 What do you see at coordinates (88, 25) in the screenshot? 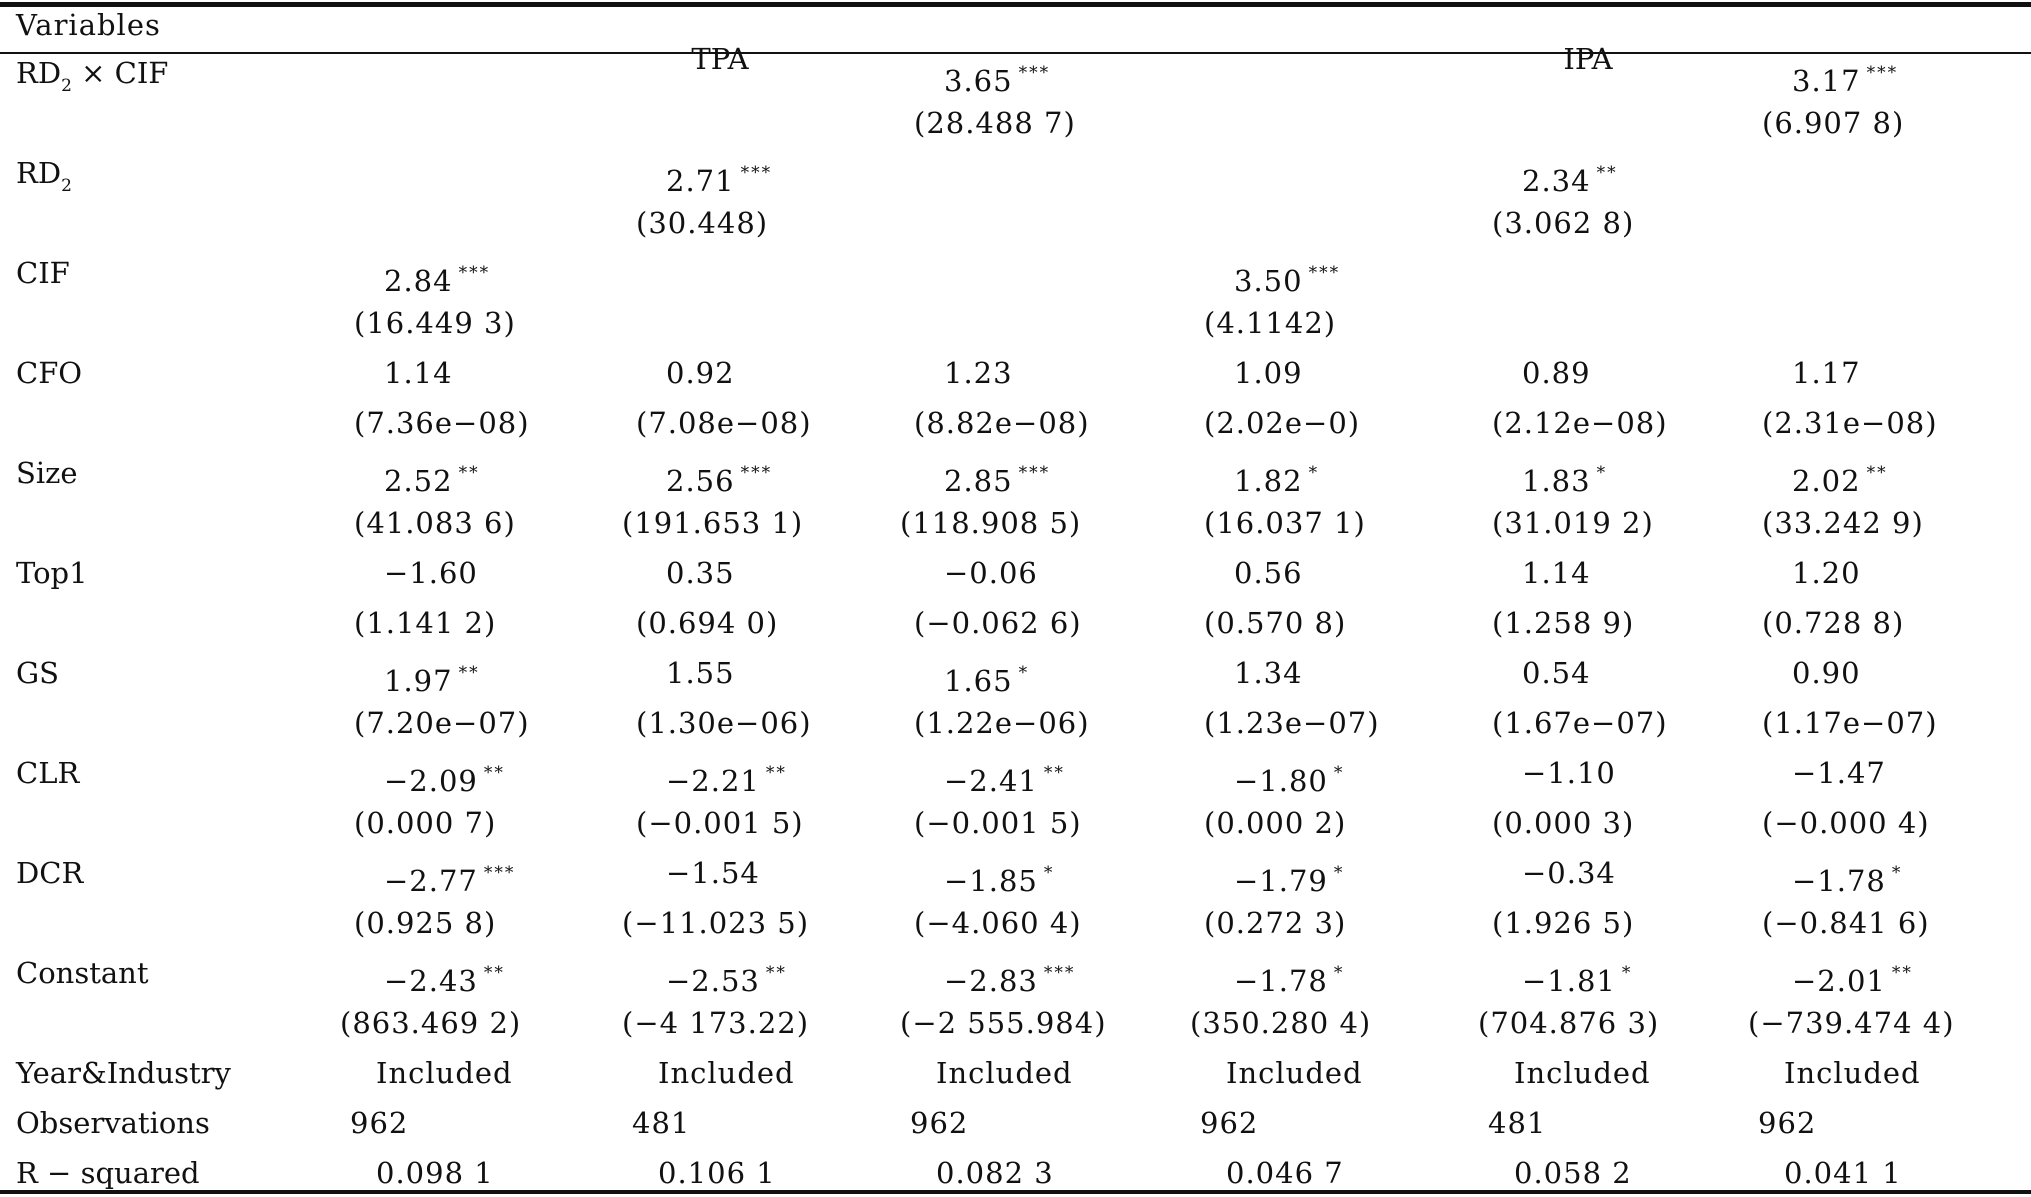
I see `header-variables: Variables` at bounding box center [88, 25].